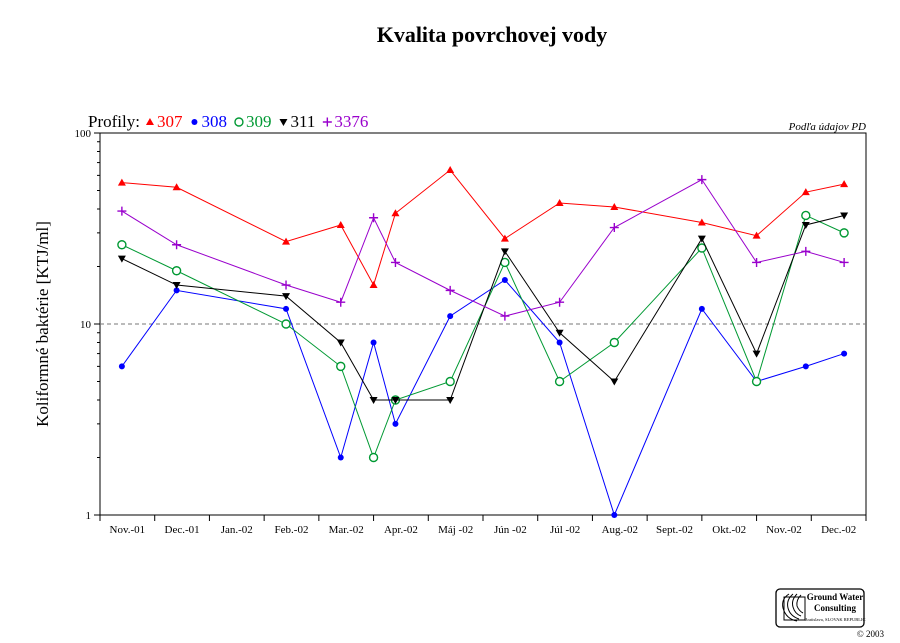 This screenshot has height=643, width=900. What do you see at coordinates (674, 530) in the screenshot?
I see `x-tick-label: Sept.-02` at bounding box center [674, 530].